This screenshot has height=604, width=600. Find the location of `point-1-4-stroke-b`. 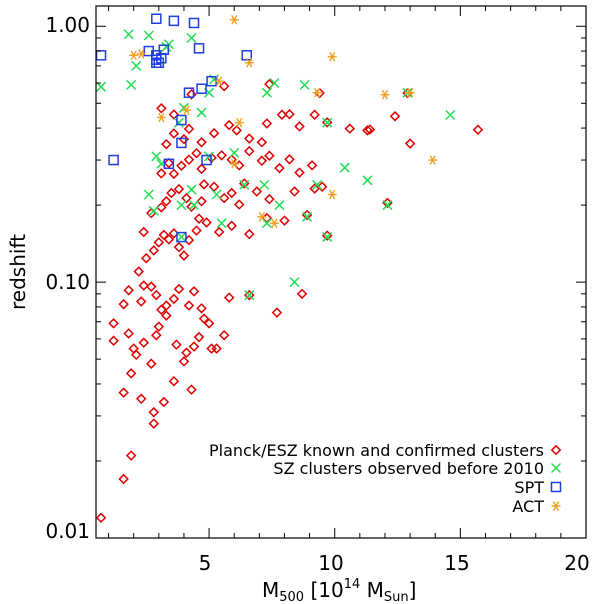

point-1-4-stroke-b is located at coordinates (148, 35).